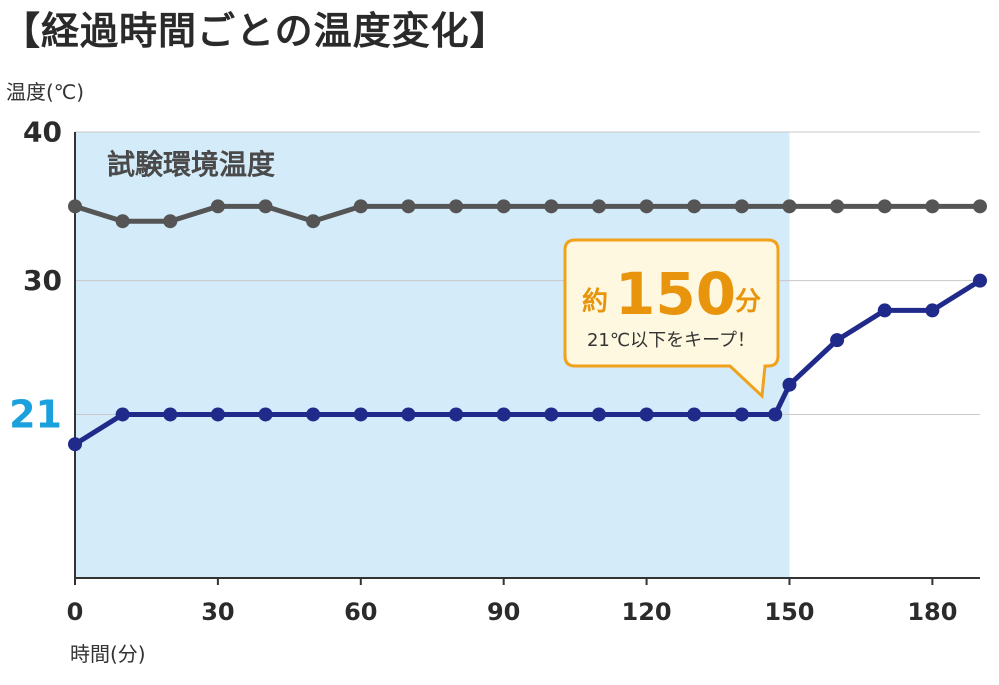 The image size is (999, 685). I want to click on x-tick-label: 180, so click(932, 612).